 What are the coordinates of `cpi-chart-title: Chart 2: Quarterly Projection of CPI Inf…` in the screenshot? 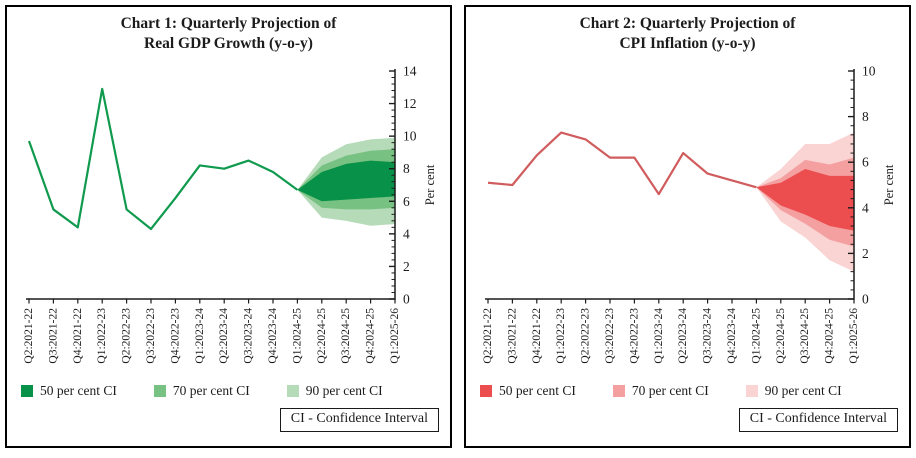 It's located at (687, 33).